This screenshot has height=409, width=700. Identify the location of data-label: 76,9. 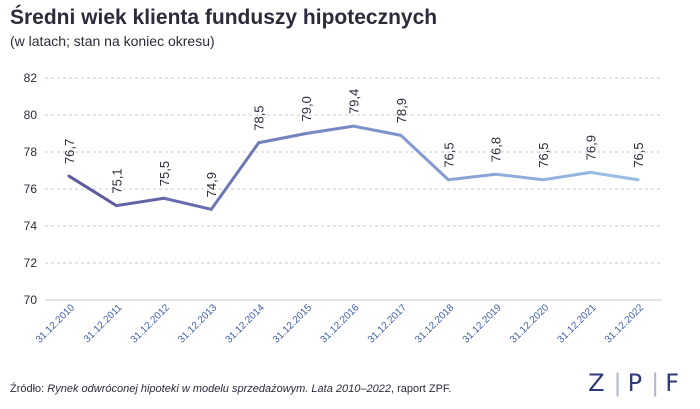
(591, 147).